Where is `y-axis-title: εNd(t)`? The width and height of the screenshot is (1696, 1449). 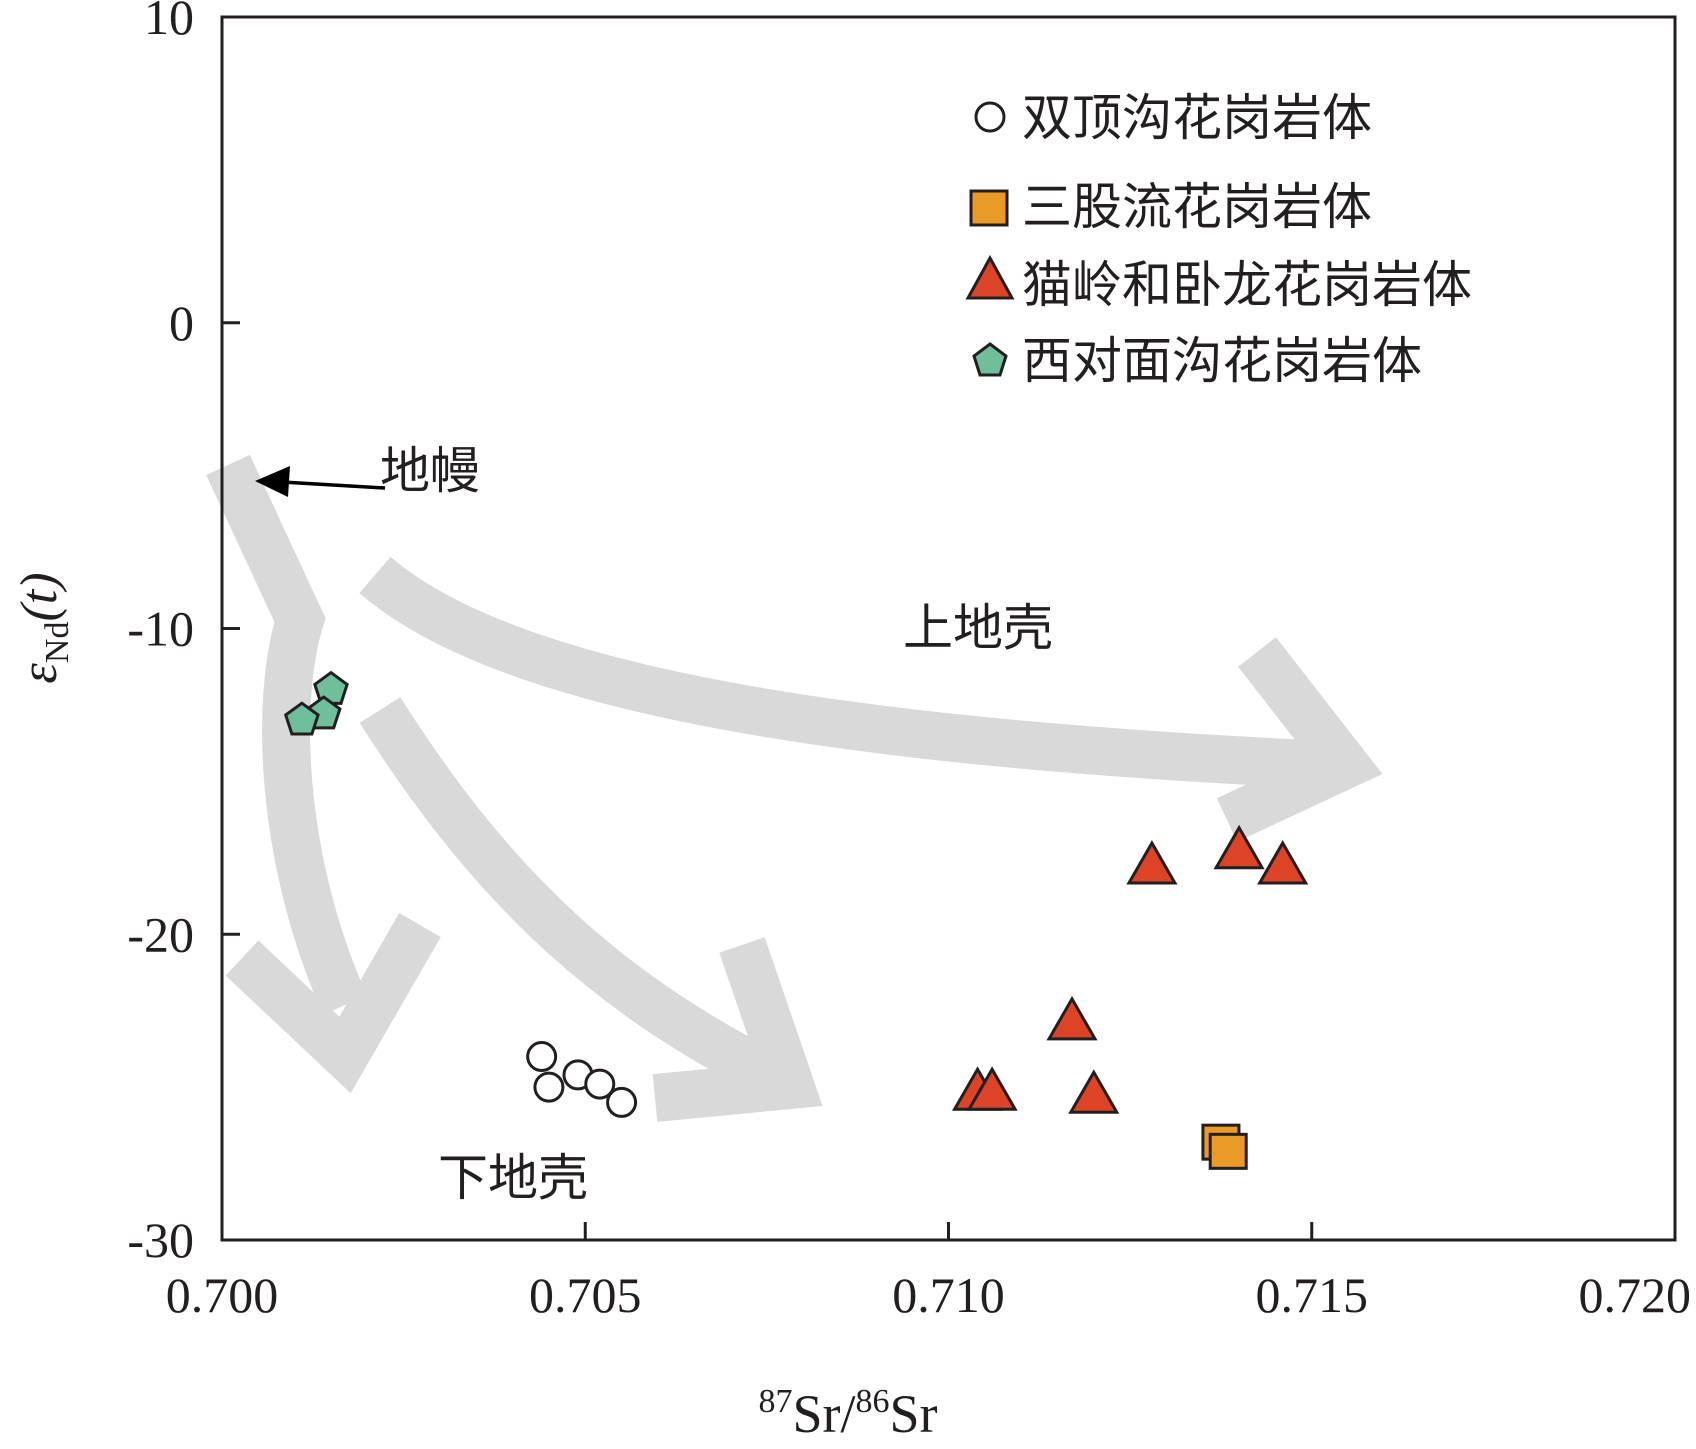 y-axis-title: εNd(t) is located at coordinates (43, 627).